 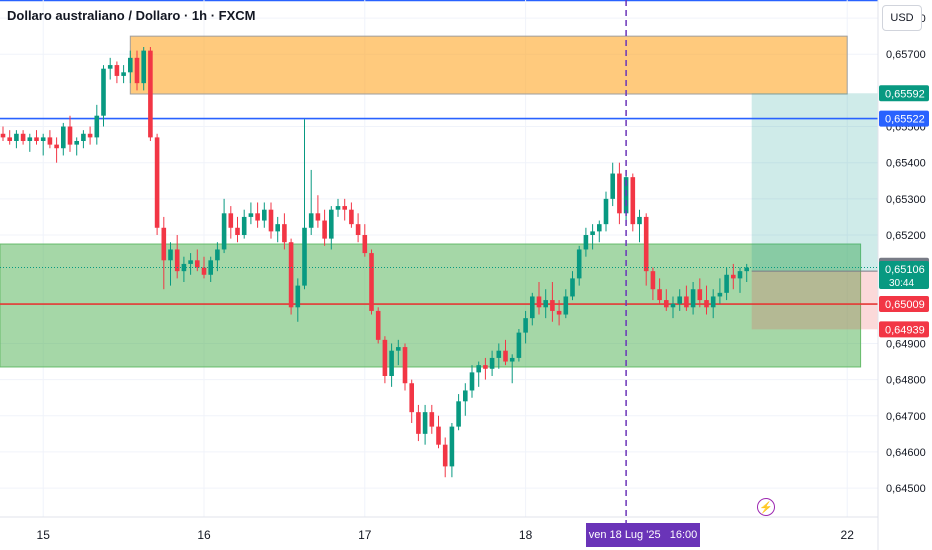 I want to click on lightning-bolt-icon: ⚡, so click(x=766, y=507).